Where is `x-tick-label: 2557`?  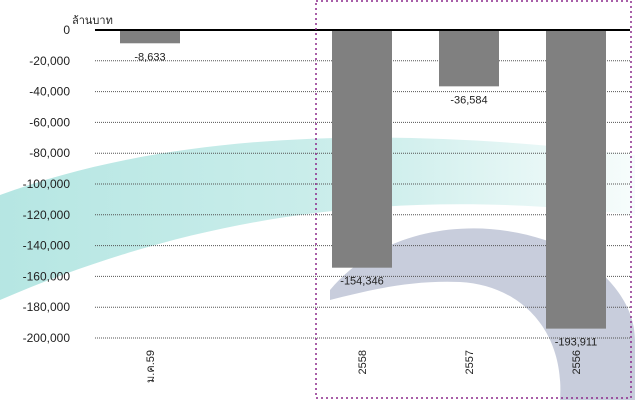 x-tick-label: 2557 is located at coordinates (470, 362).